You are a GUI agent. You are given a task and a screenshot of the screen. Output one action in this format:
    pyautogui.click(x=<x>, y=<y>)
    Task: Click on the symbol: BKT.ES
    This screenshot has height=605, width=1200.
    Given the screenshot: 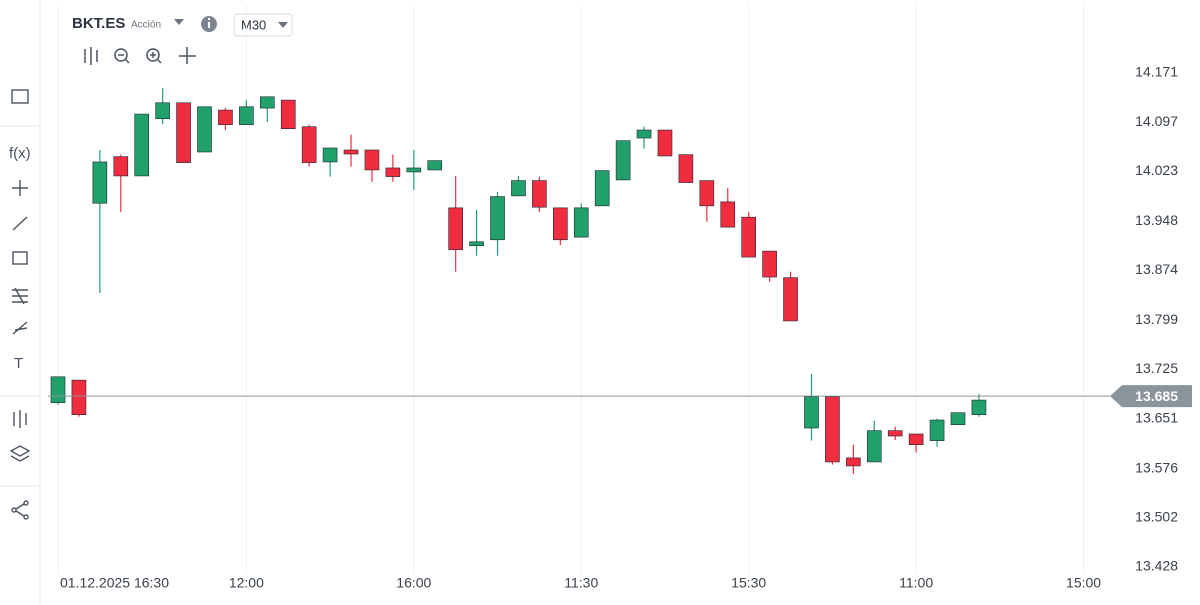 What is the action you would take?
    pyautogui.click(x=98, y=23)
    